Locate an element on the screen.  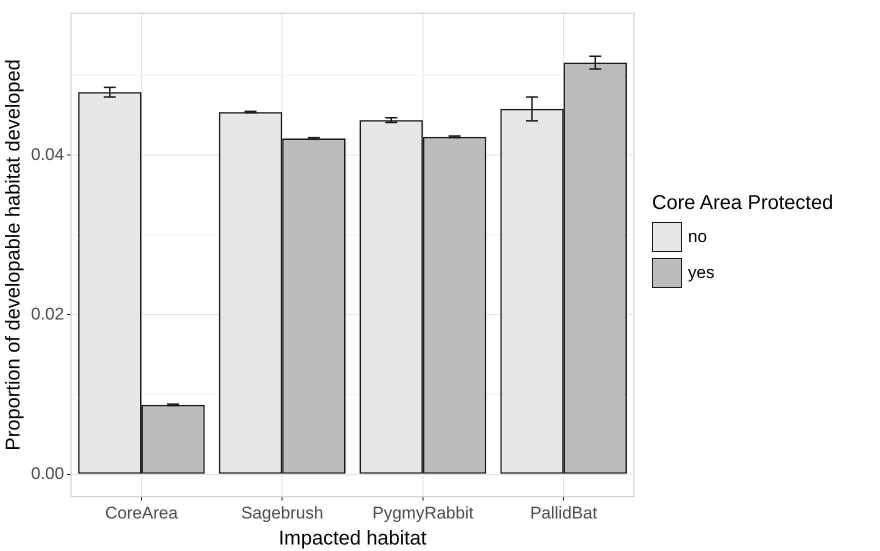
x-axis-title: Impacted habitat is located at coordinates (352, 539).